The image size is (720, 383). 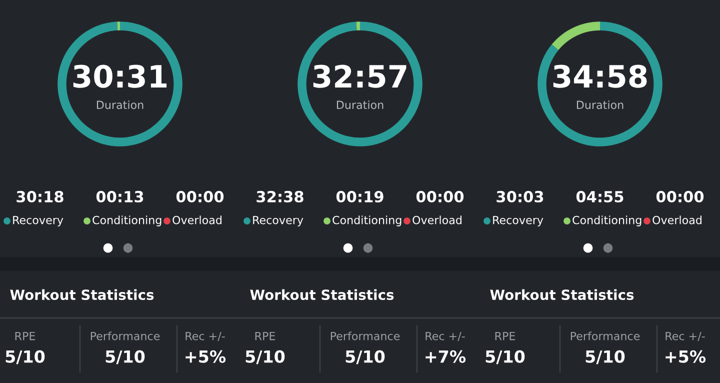 What do you see at coordinates (600, 196) in the screenshot?
I see `data-label: 04:55` at bounding box center [600, 196].